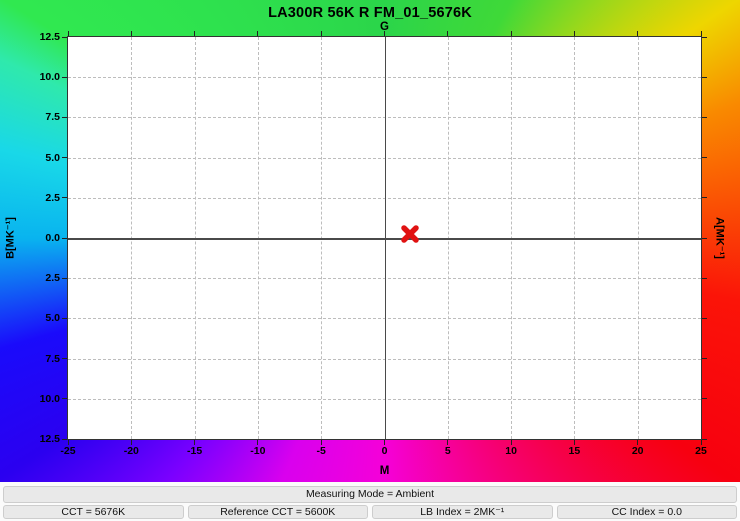 The width and height of the screenshot is (740, 521). Describe the element at coordinates (384, 471) in the screenshot. I see `axis-label-magenta: M` at that location.